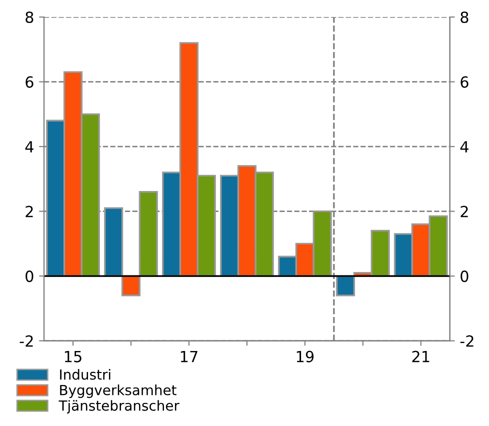 Image resolution: width=489 pixels, height=426 pixels. I want to click on y2-tick-label: -2, so click(467, 341).